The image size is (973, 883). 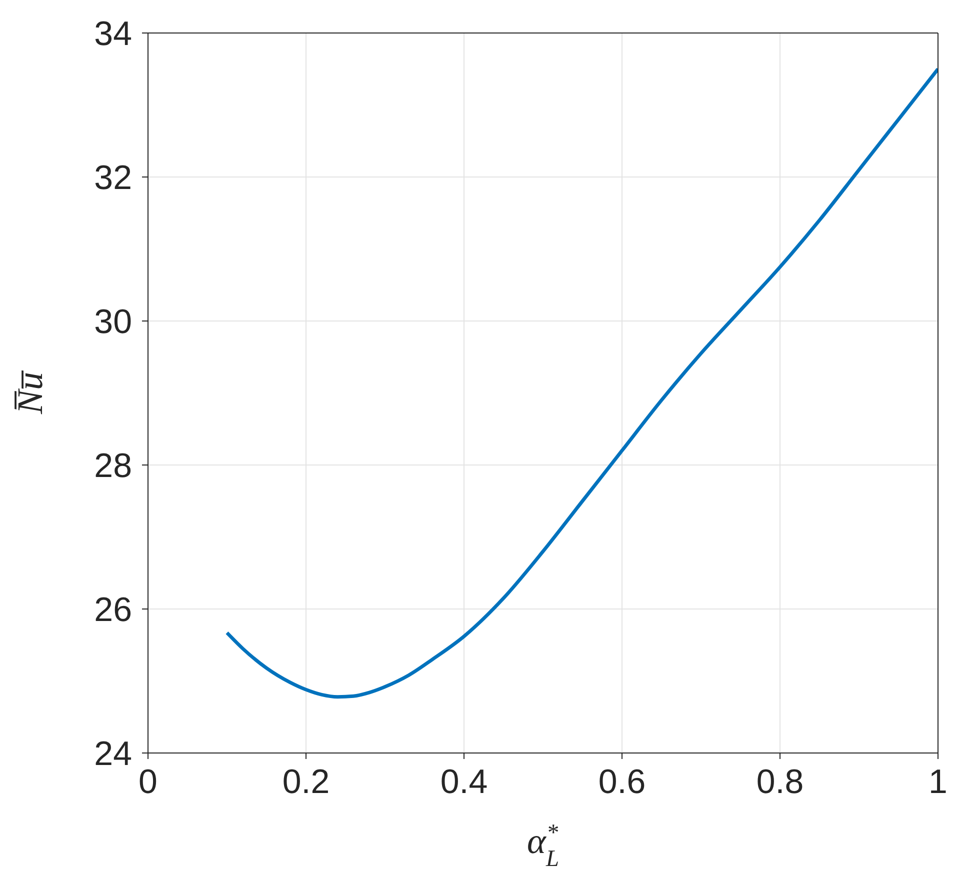 I want to click on y-tick-label: 30, so click(x=113, y=322).